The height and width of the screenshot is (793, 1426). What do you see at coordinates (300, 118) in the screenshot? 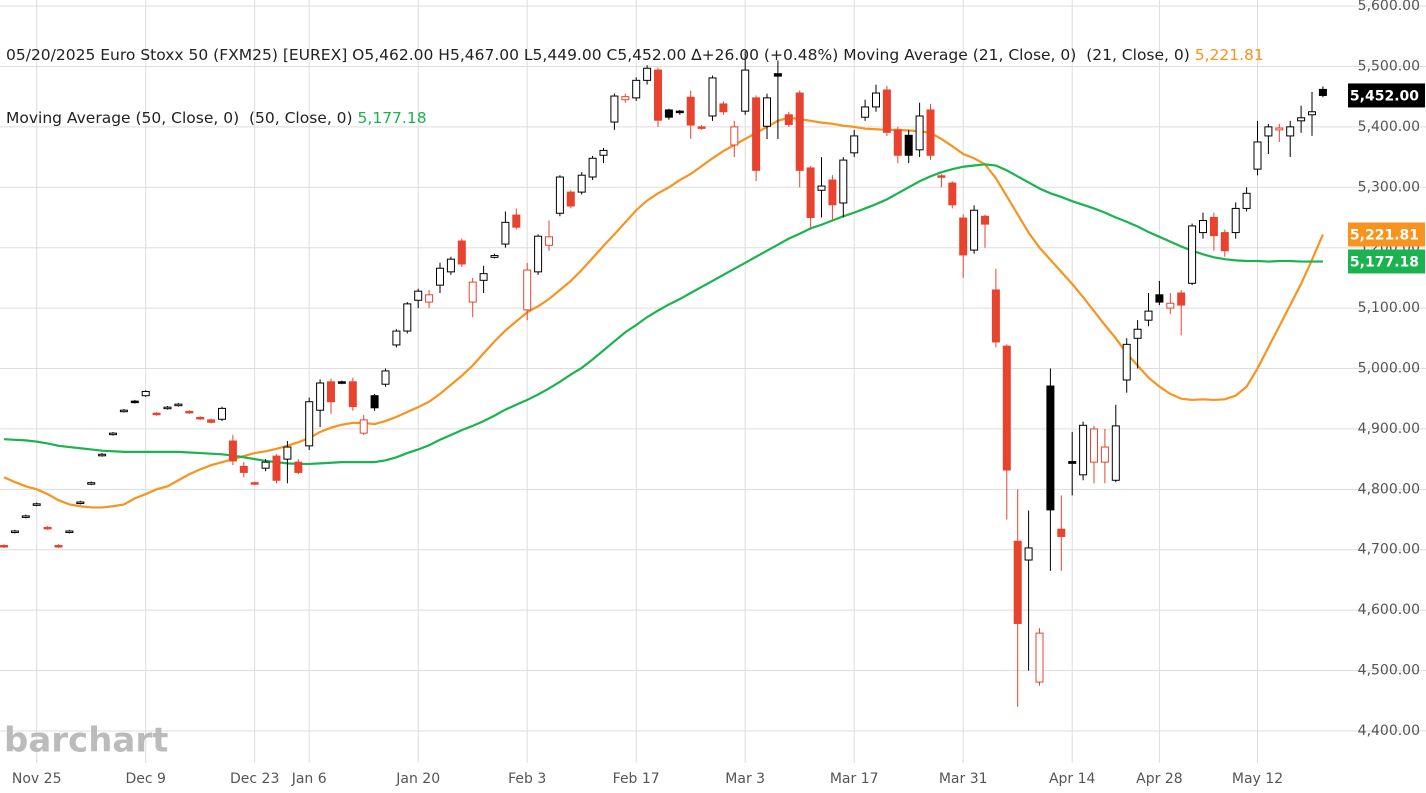
I see `legend-study: (50, Close, 0)` at bounding box center [300, 118].